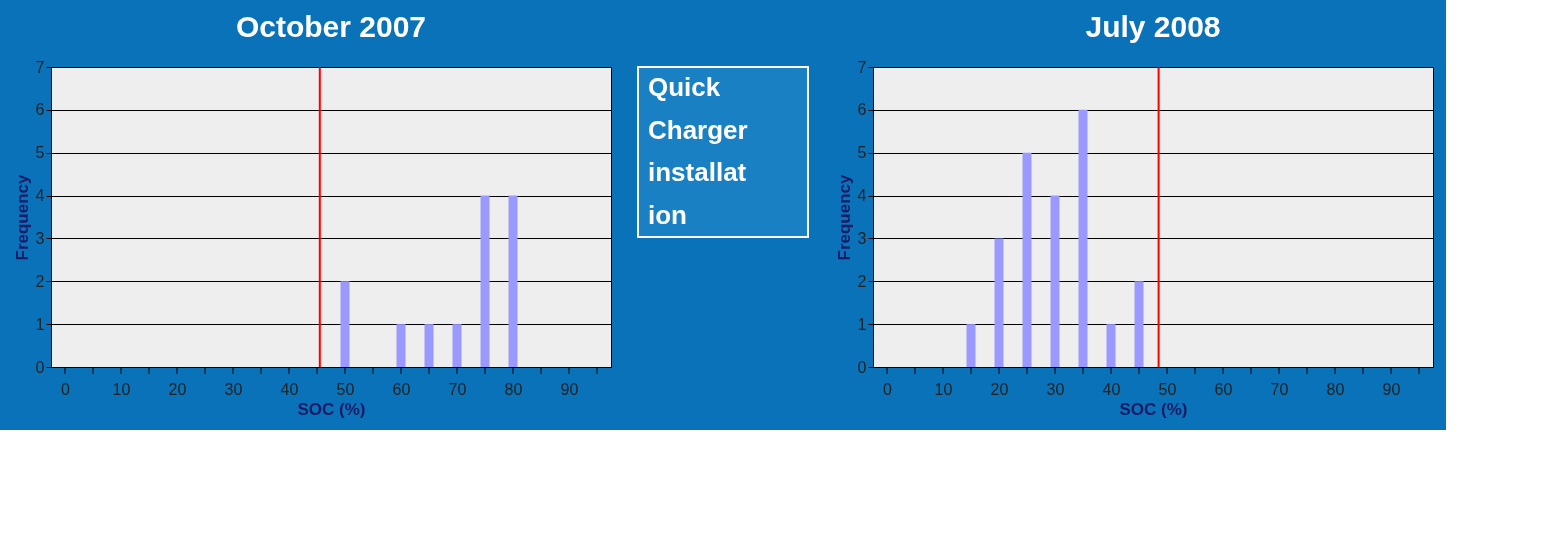  Describe the element at coordinates (698, 129) in the screenshot. I see `text: Charger` at that location.